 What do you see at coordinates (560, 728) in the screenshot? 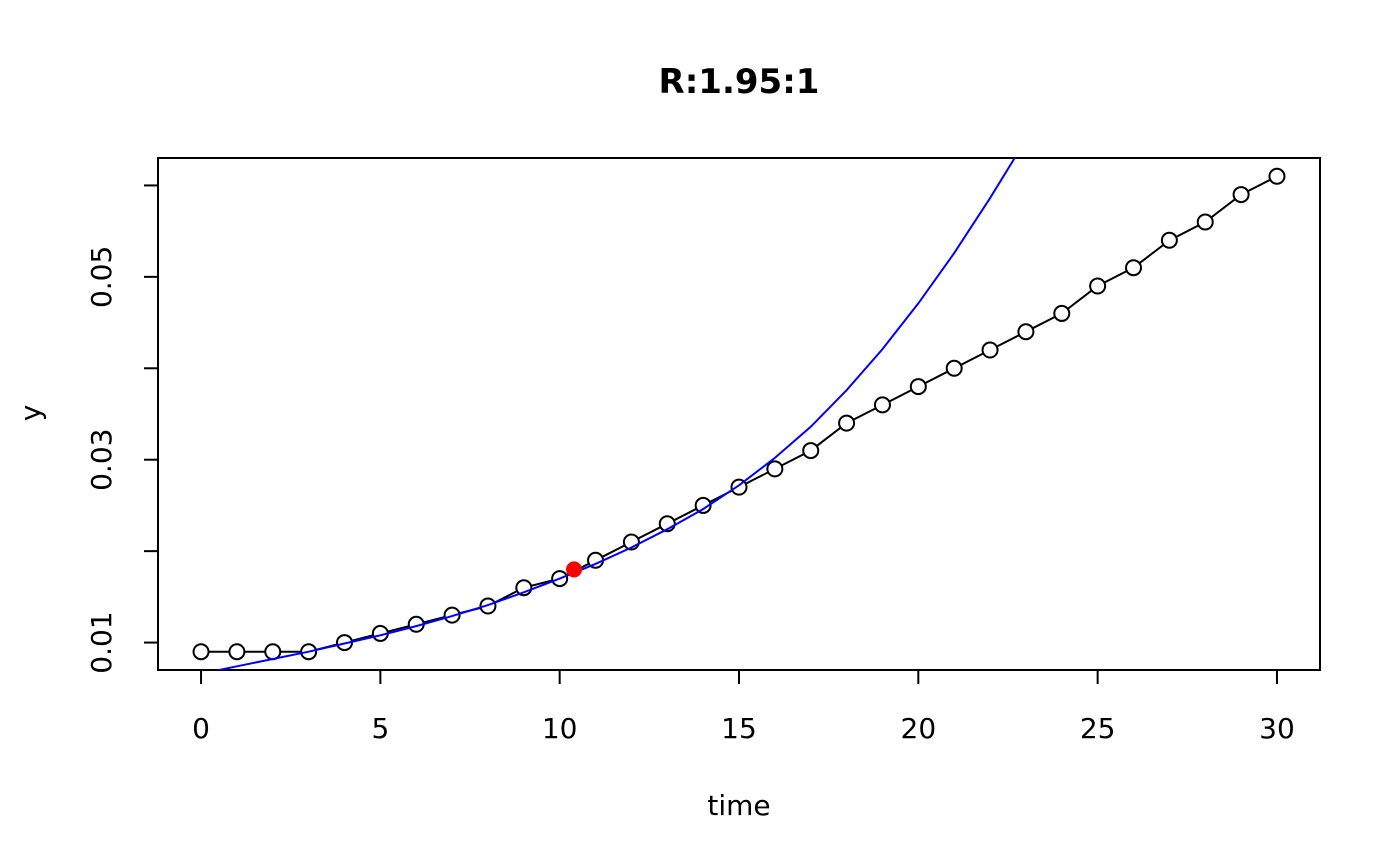
I see `x-tick-label: 10` at bounding box center [560, 728].